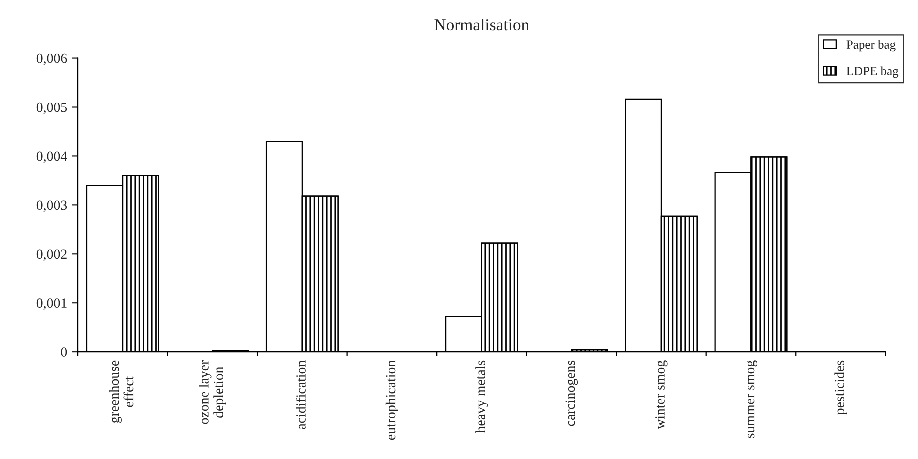 The width and height of the screenshot is (918, 459). I want to click on y-tick-label: 0,002, so click(51, 256).